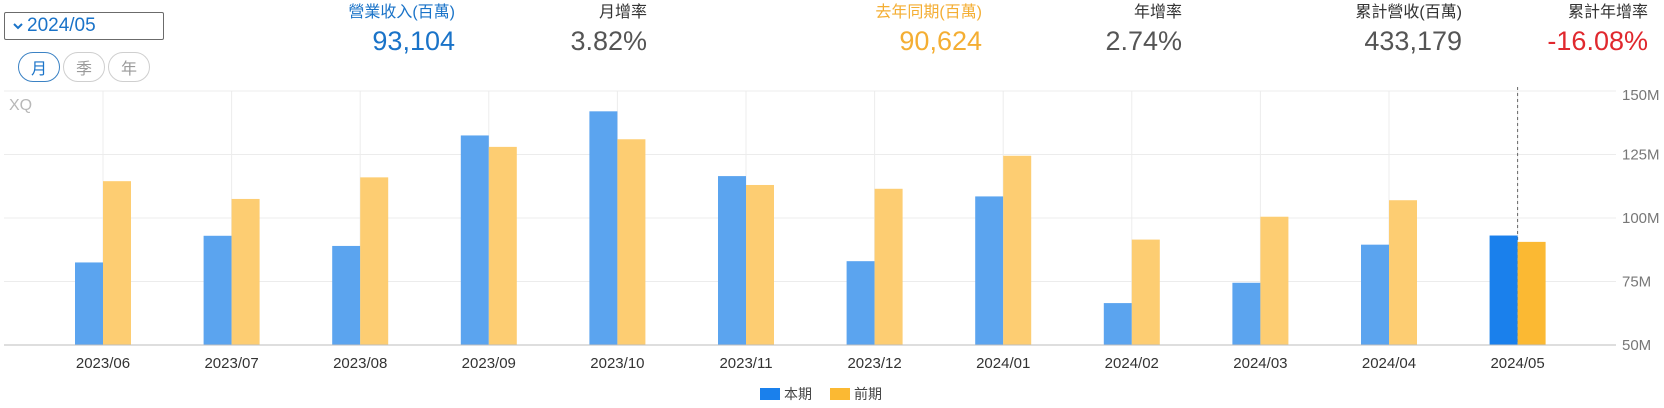  Describe the element at coordinates (770, 394) in the screenshot. I see `legend-swatch-current` at that location.